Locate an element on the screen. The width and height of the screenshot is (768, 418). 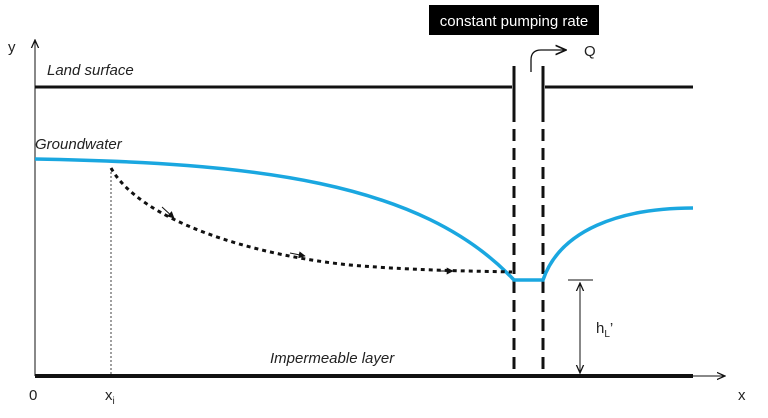
h-l-dimension: hL’ is located at coordinates (590, 326).